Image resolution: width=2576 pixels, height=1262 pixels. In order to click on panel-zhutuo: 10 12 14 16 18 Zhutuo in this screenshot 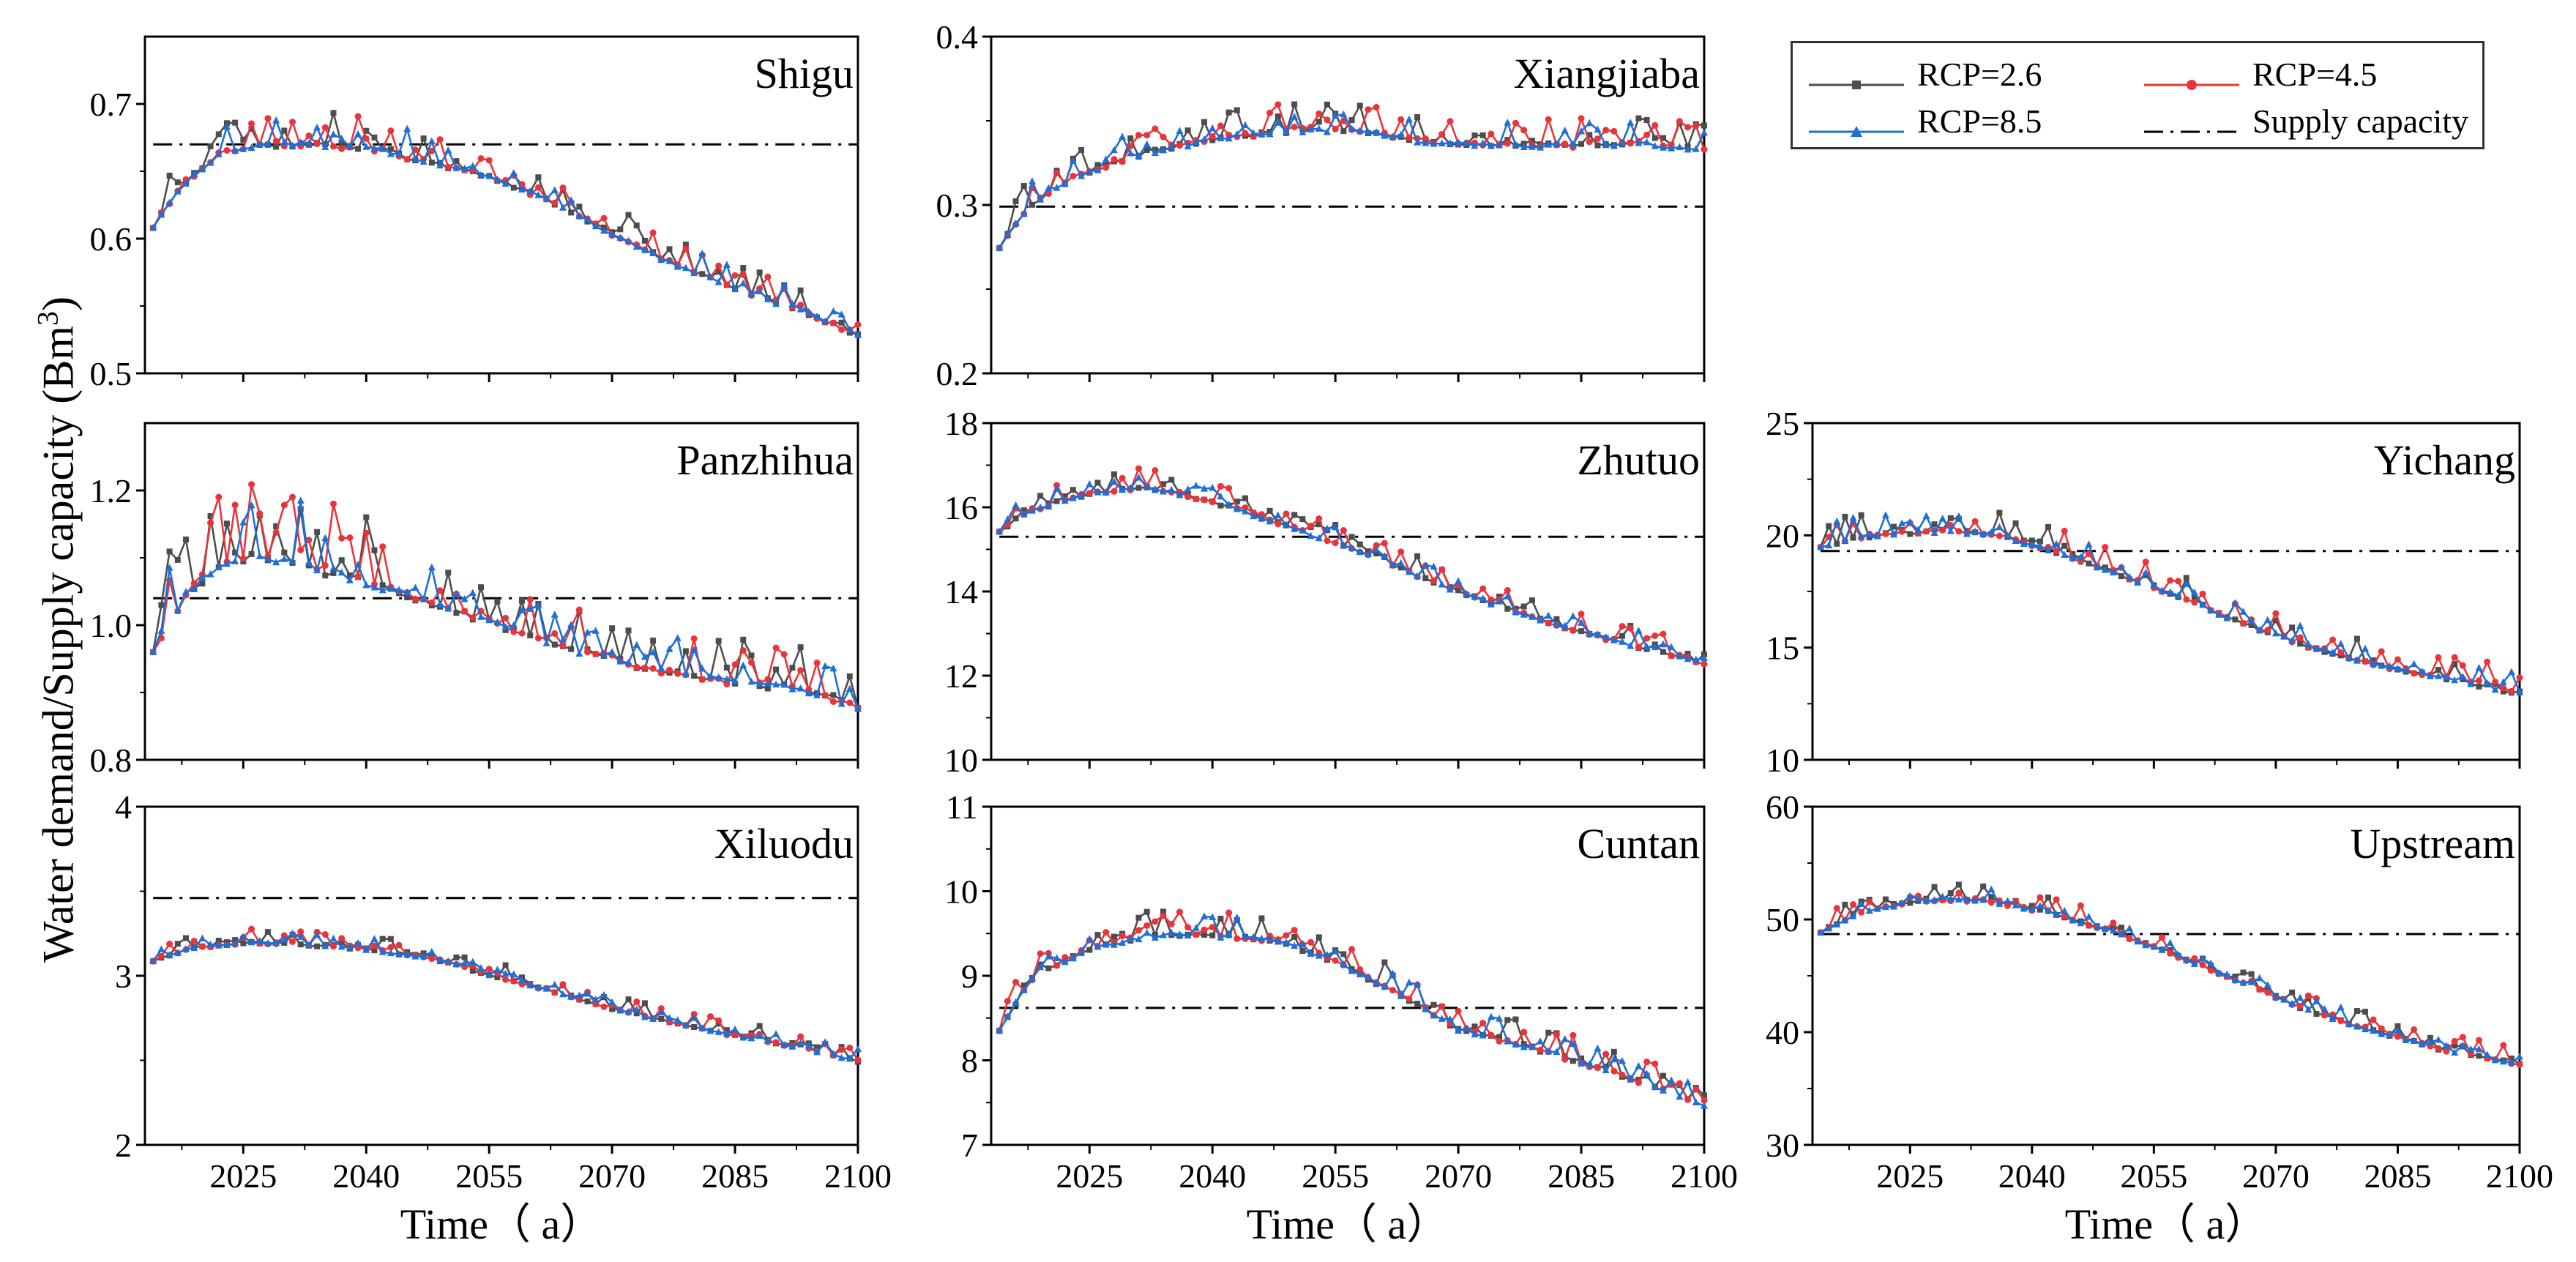, I will do `click(1326, 592)`.